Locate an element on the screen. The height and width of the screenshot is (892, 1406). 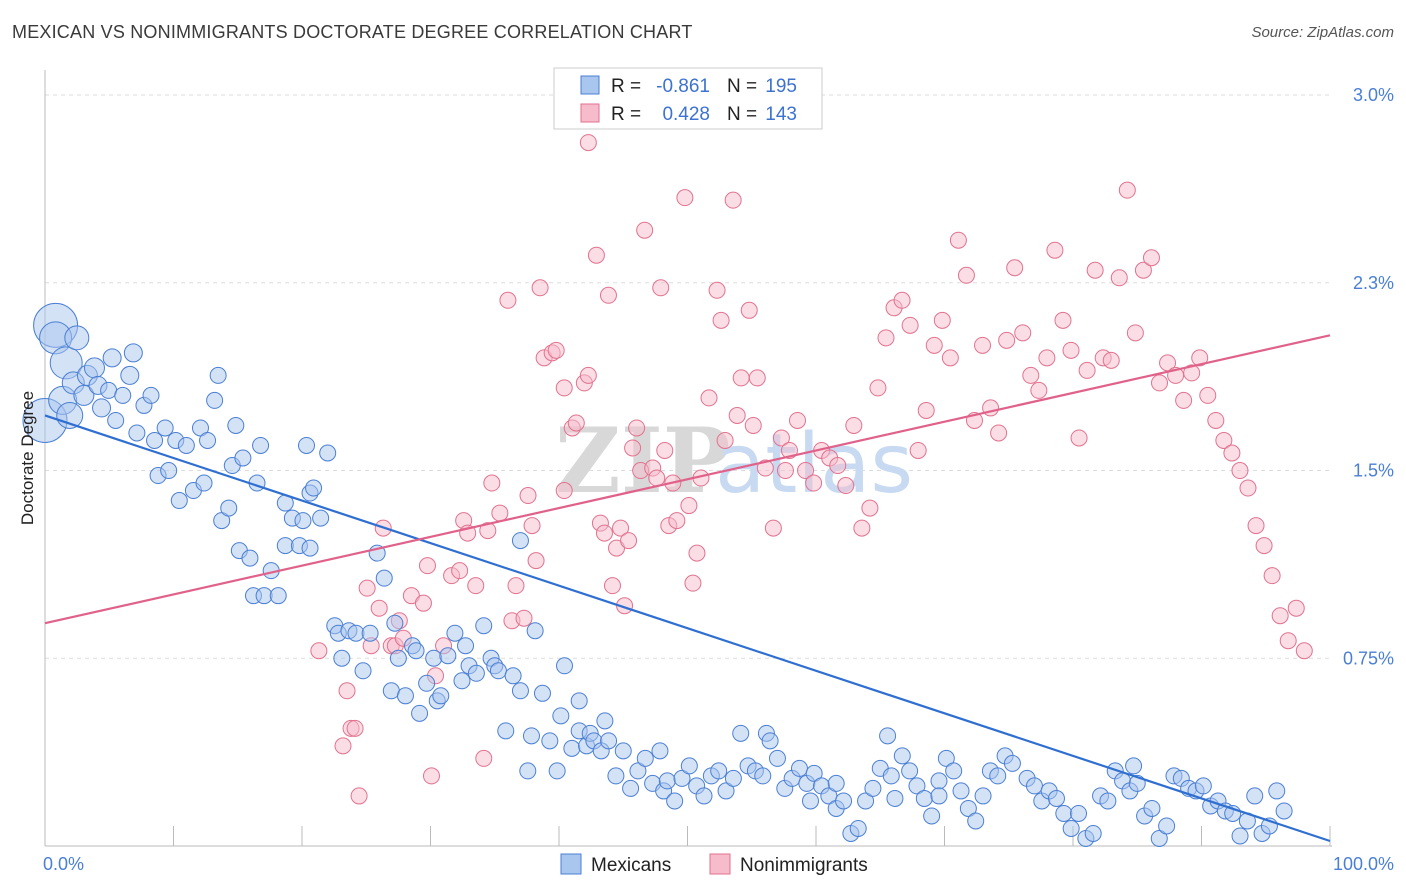
legend-n-value-1: 195 is located at coordinates (781, 86).